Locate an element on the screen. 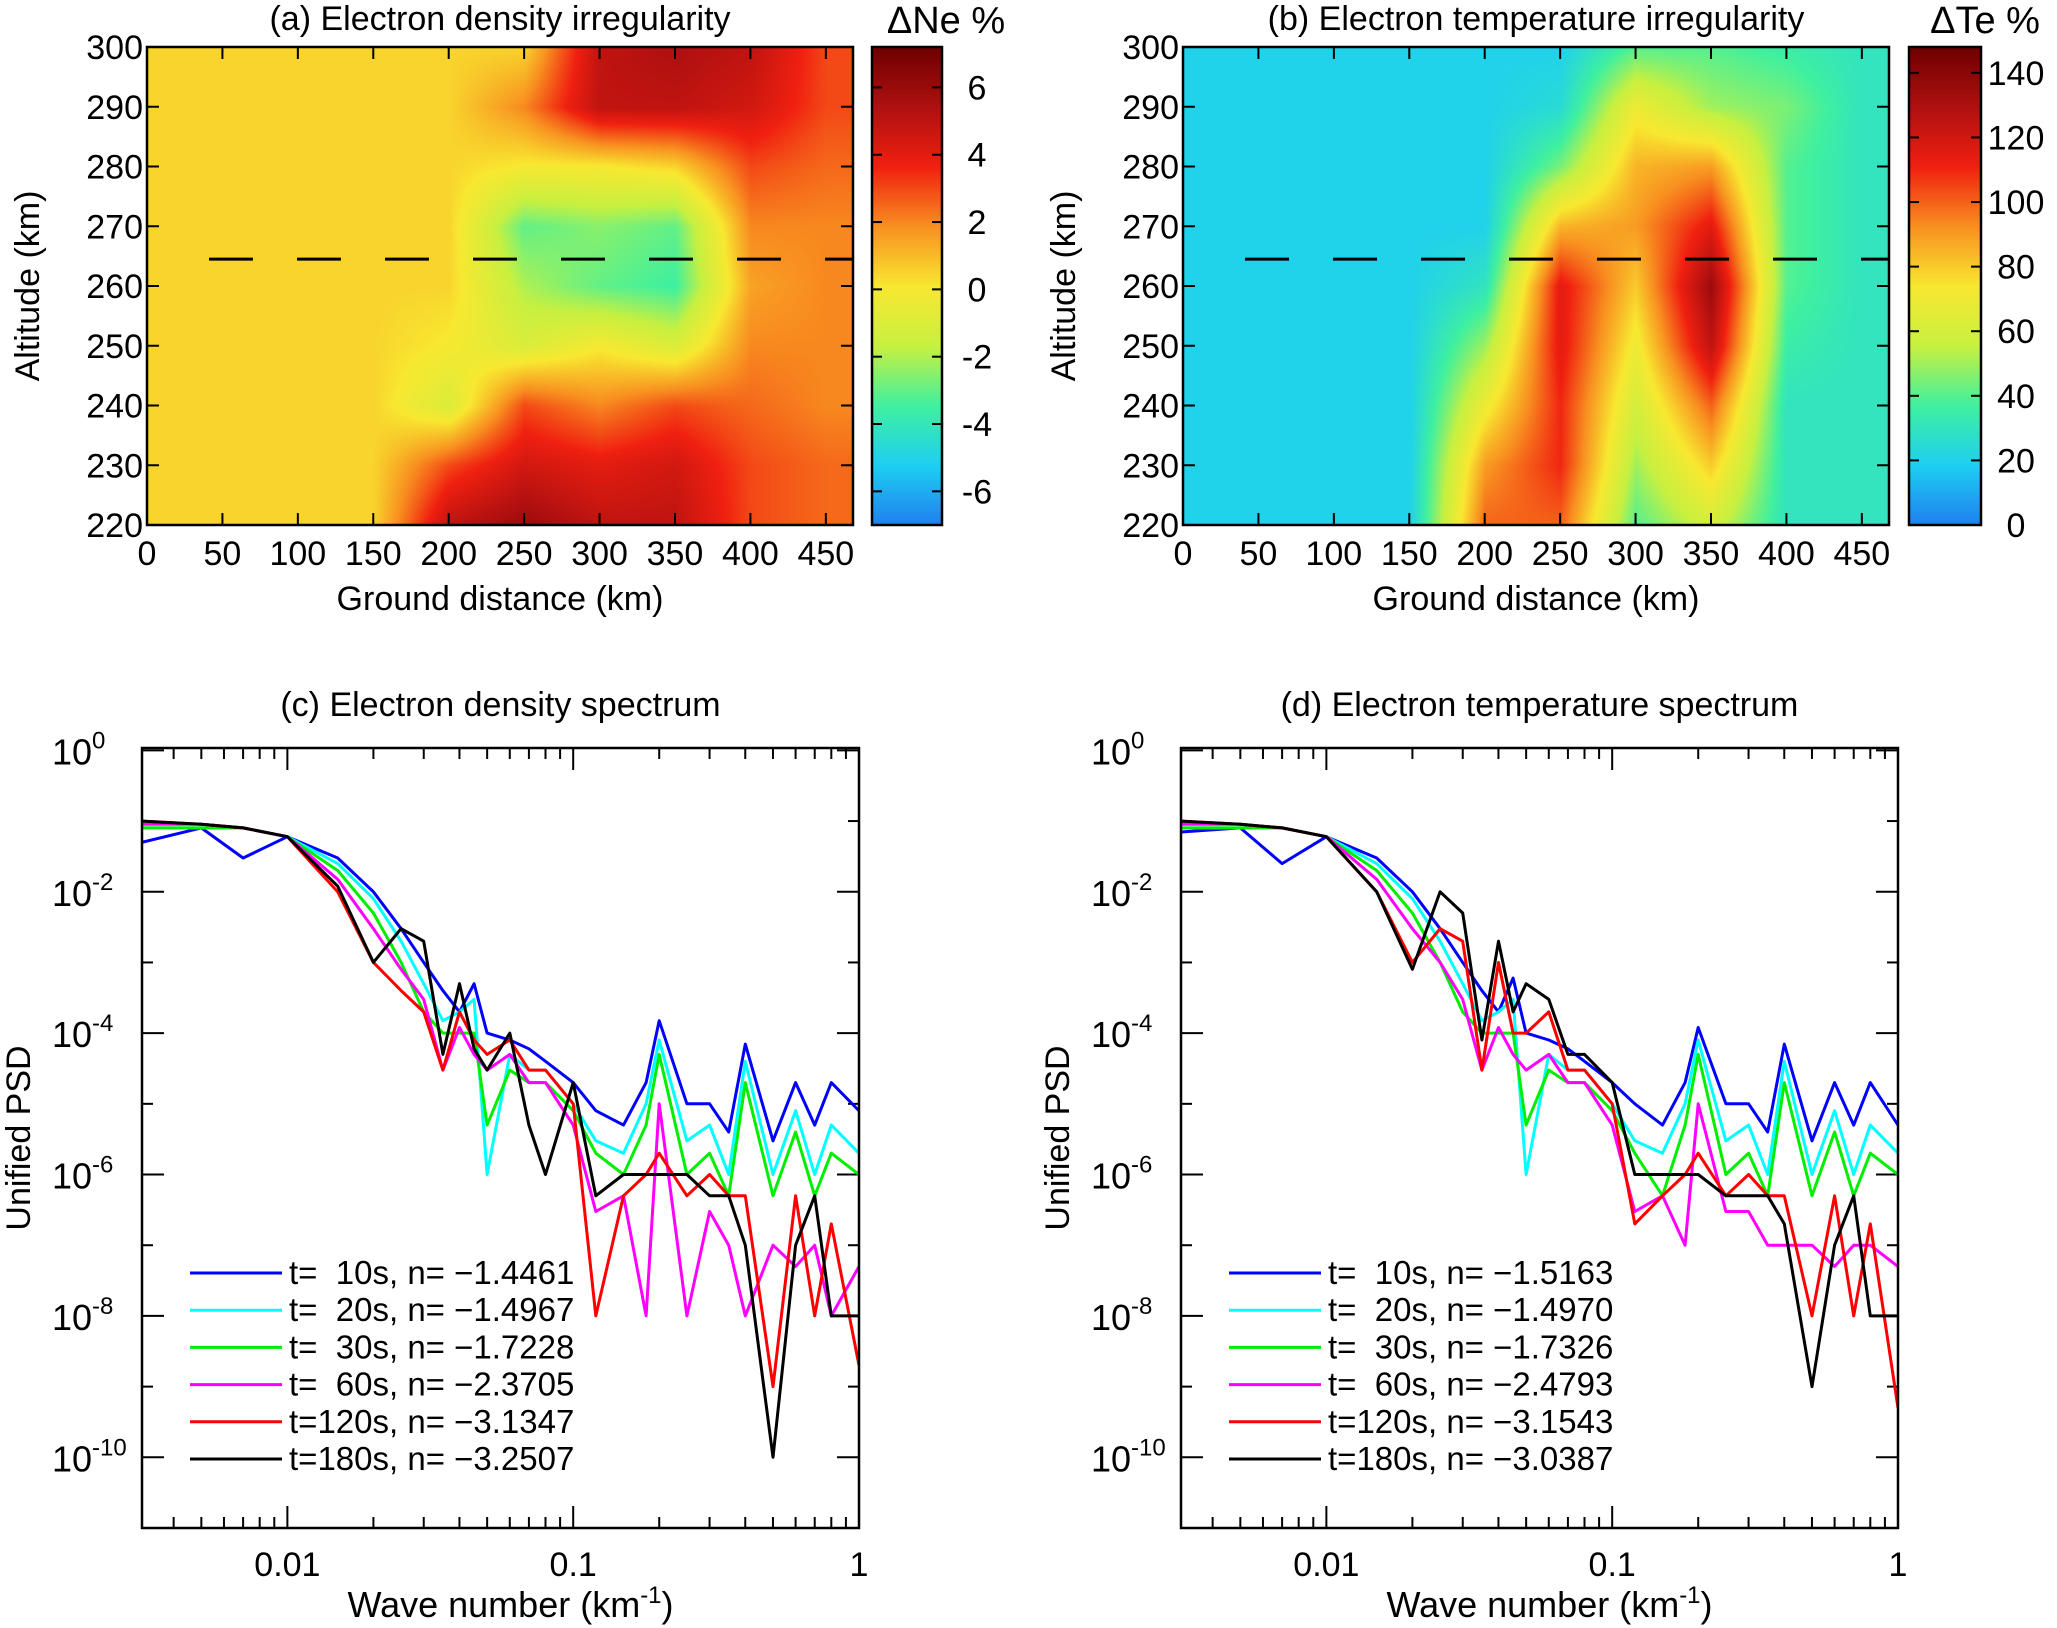 Image resolution: width=2057 pixels, height=1628 pixels. x-axis-label-exponent: -1 is located at coordinates (650, 1595).